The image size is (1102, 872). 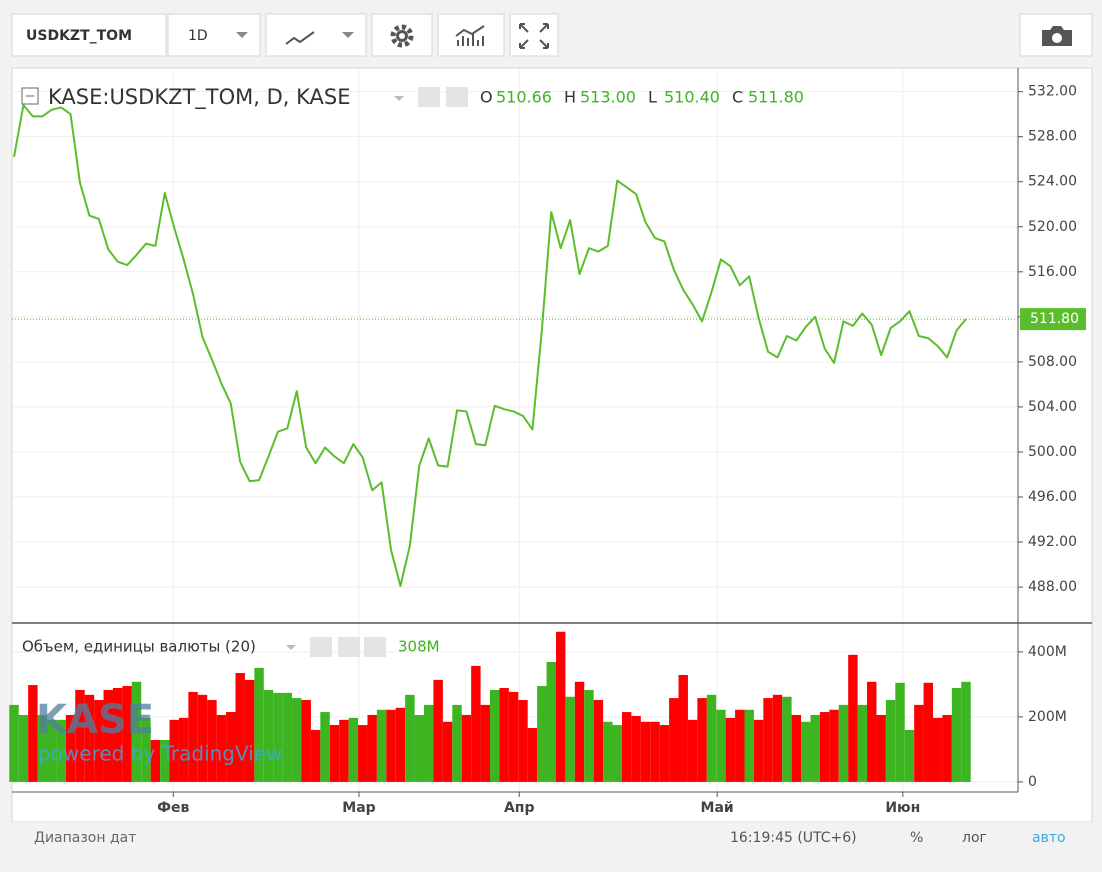 I want to click on symbol-button, so click(x=89, y=35).